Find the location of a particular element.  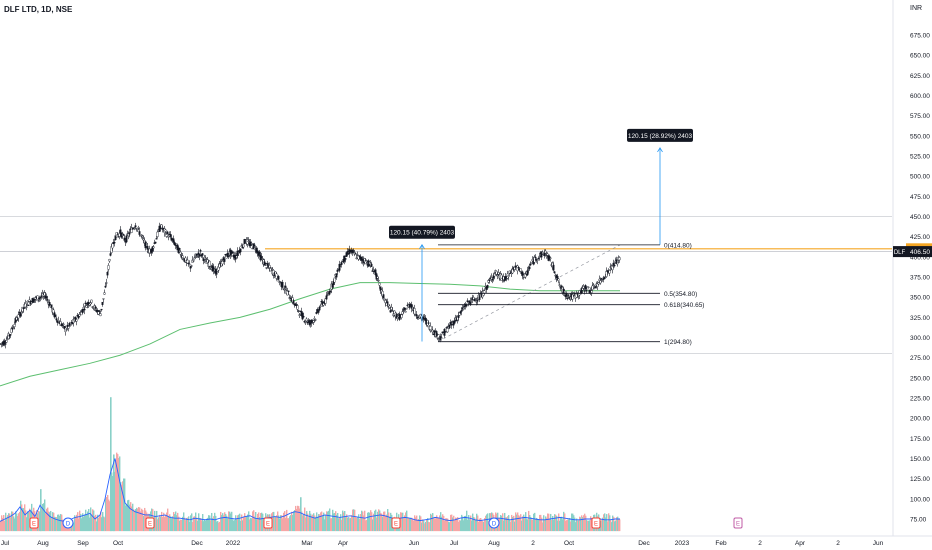

time-tick-label: 2 is located at coordinates (533, 543).